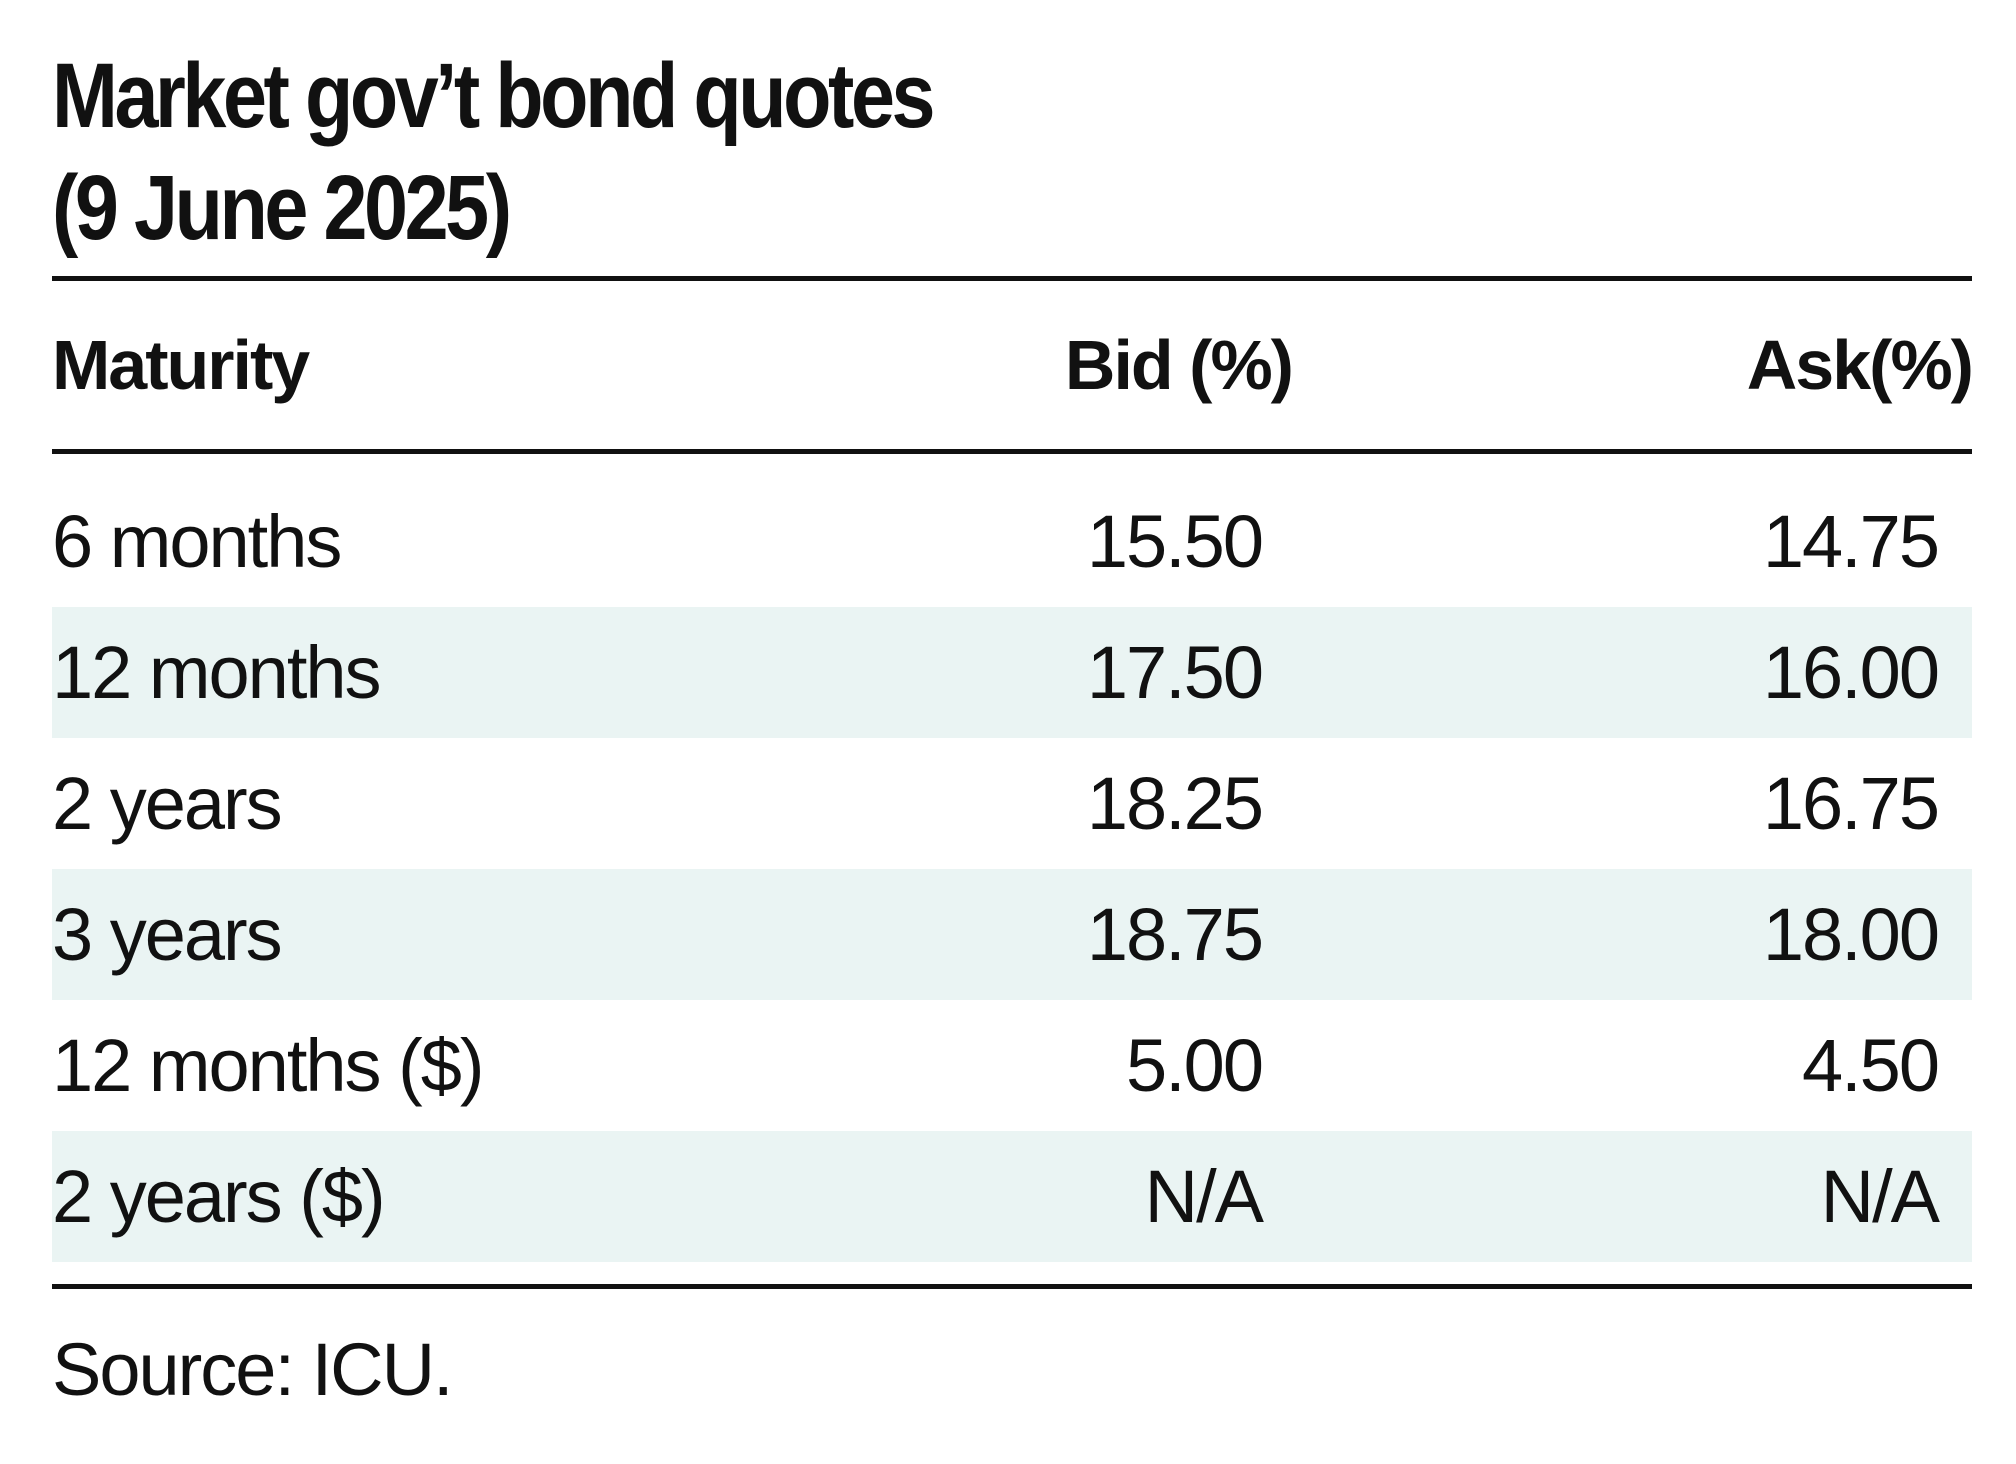 The width and height of the screenshot is (2016, 1464). Describe the element at coordinates (1012, 541) in the screenshot. I see `table-row: 6 months 15.50 14.75` at that location.